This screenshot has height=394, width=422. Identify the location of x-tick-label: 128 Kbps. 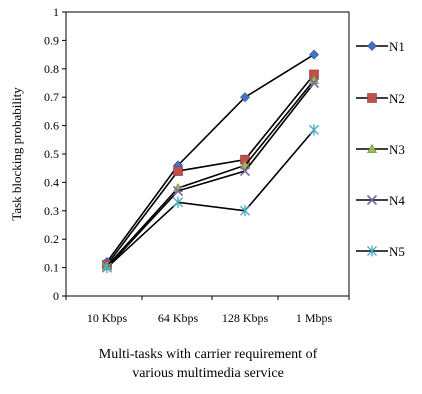
(245, 318).